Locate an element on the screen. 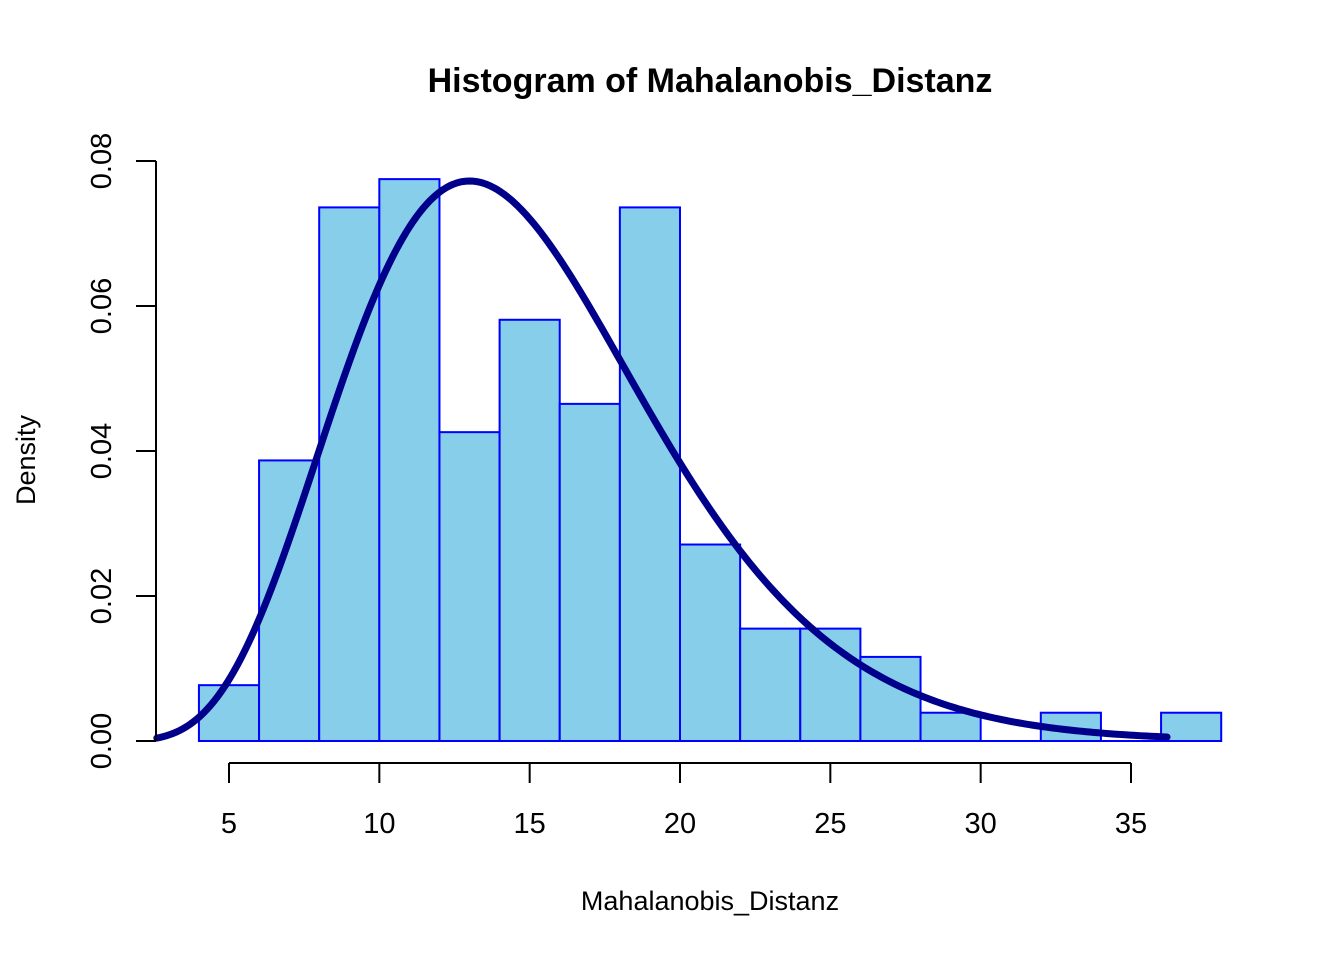 This screenshot has height=960, width=1344. x-tick-label: 5 is located at coordinates (229, 824).